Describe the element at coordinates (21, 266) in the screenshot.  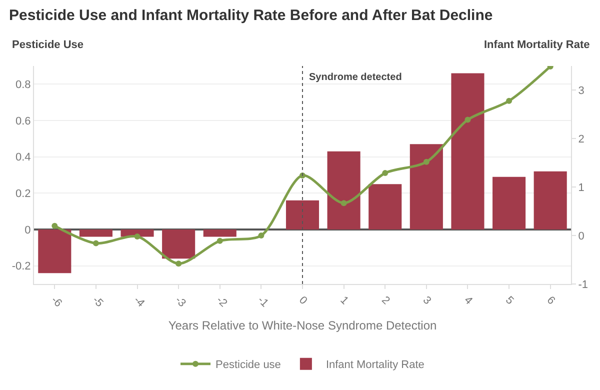
I see `y-tick-label: -0.2` at that location.